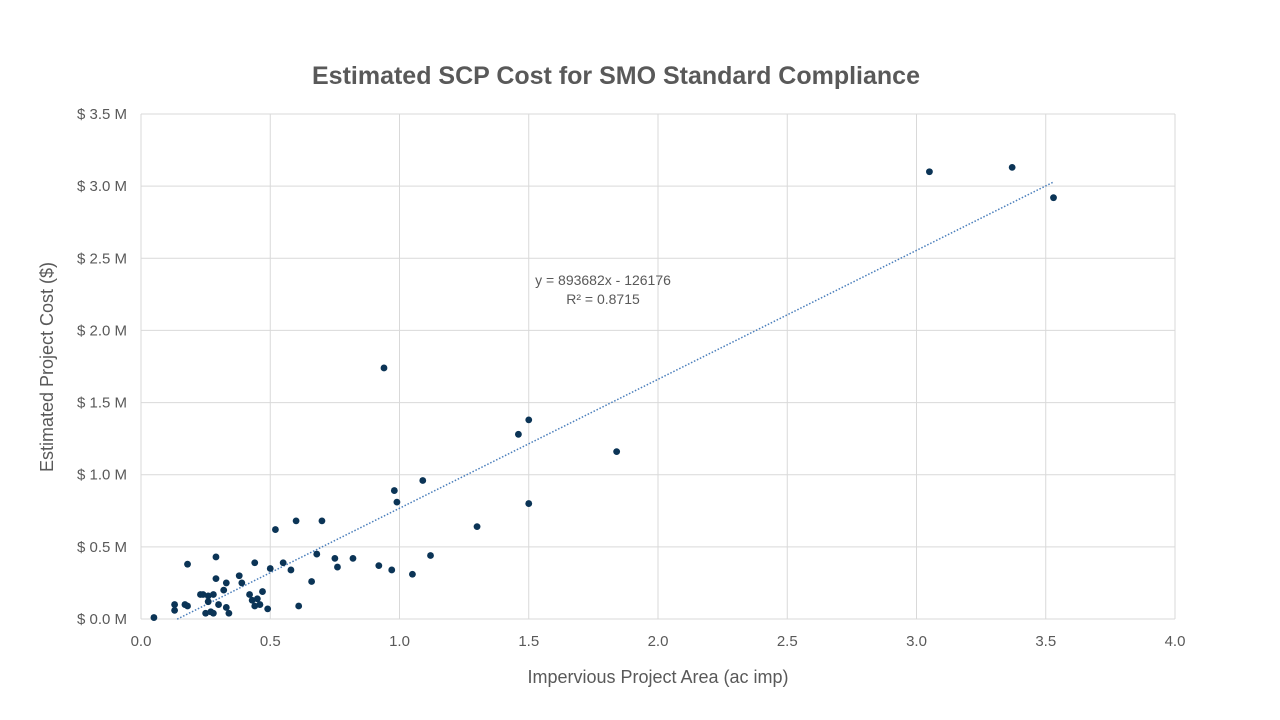  What do you see at coordinates (102, 619) in the screenshot?
I see `y-tick-label: $ 0.0 M` at bounding box center [102, 619].